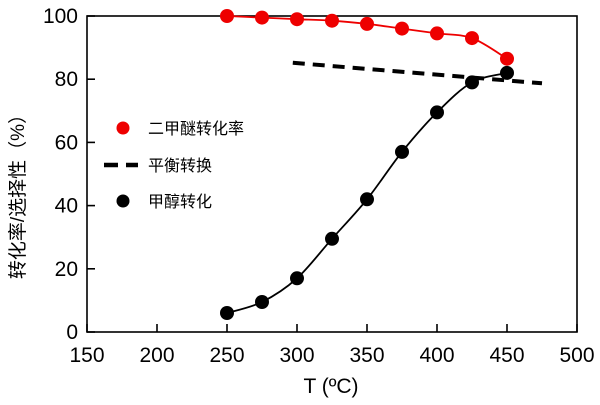 The width and height of the screenshot is (600, 405). What do you see at coordinates (436, 355) in the screenshot?
I see `x-tick-label: 400` at bounding box center [436, 355].